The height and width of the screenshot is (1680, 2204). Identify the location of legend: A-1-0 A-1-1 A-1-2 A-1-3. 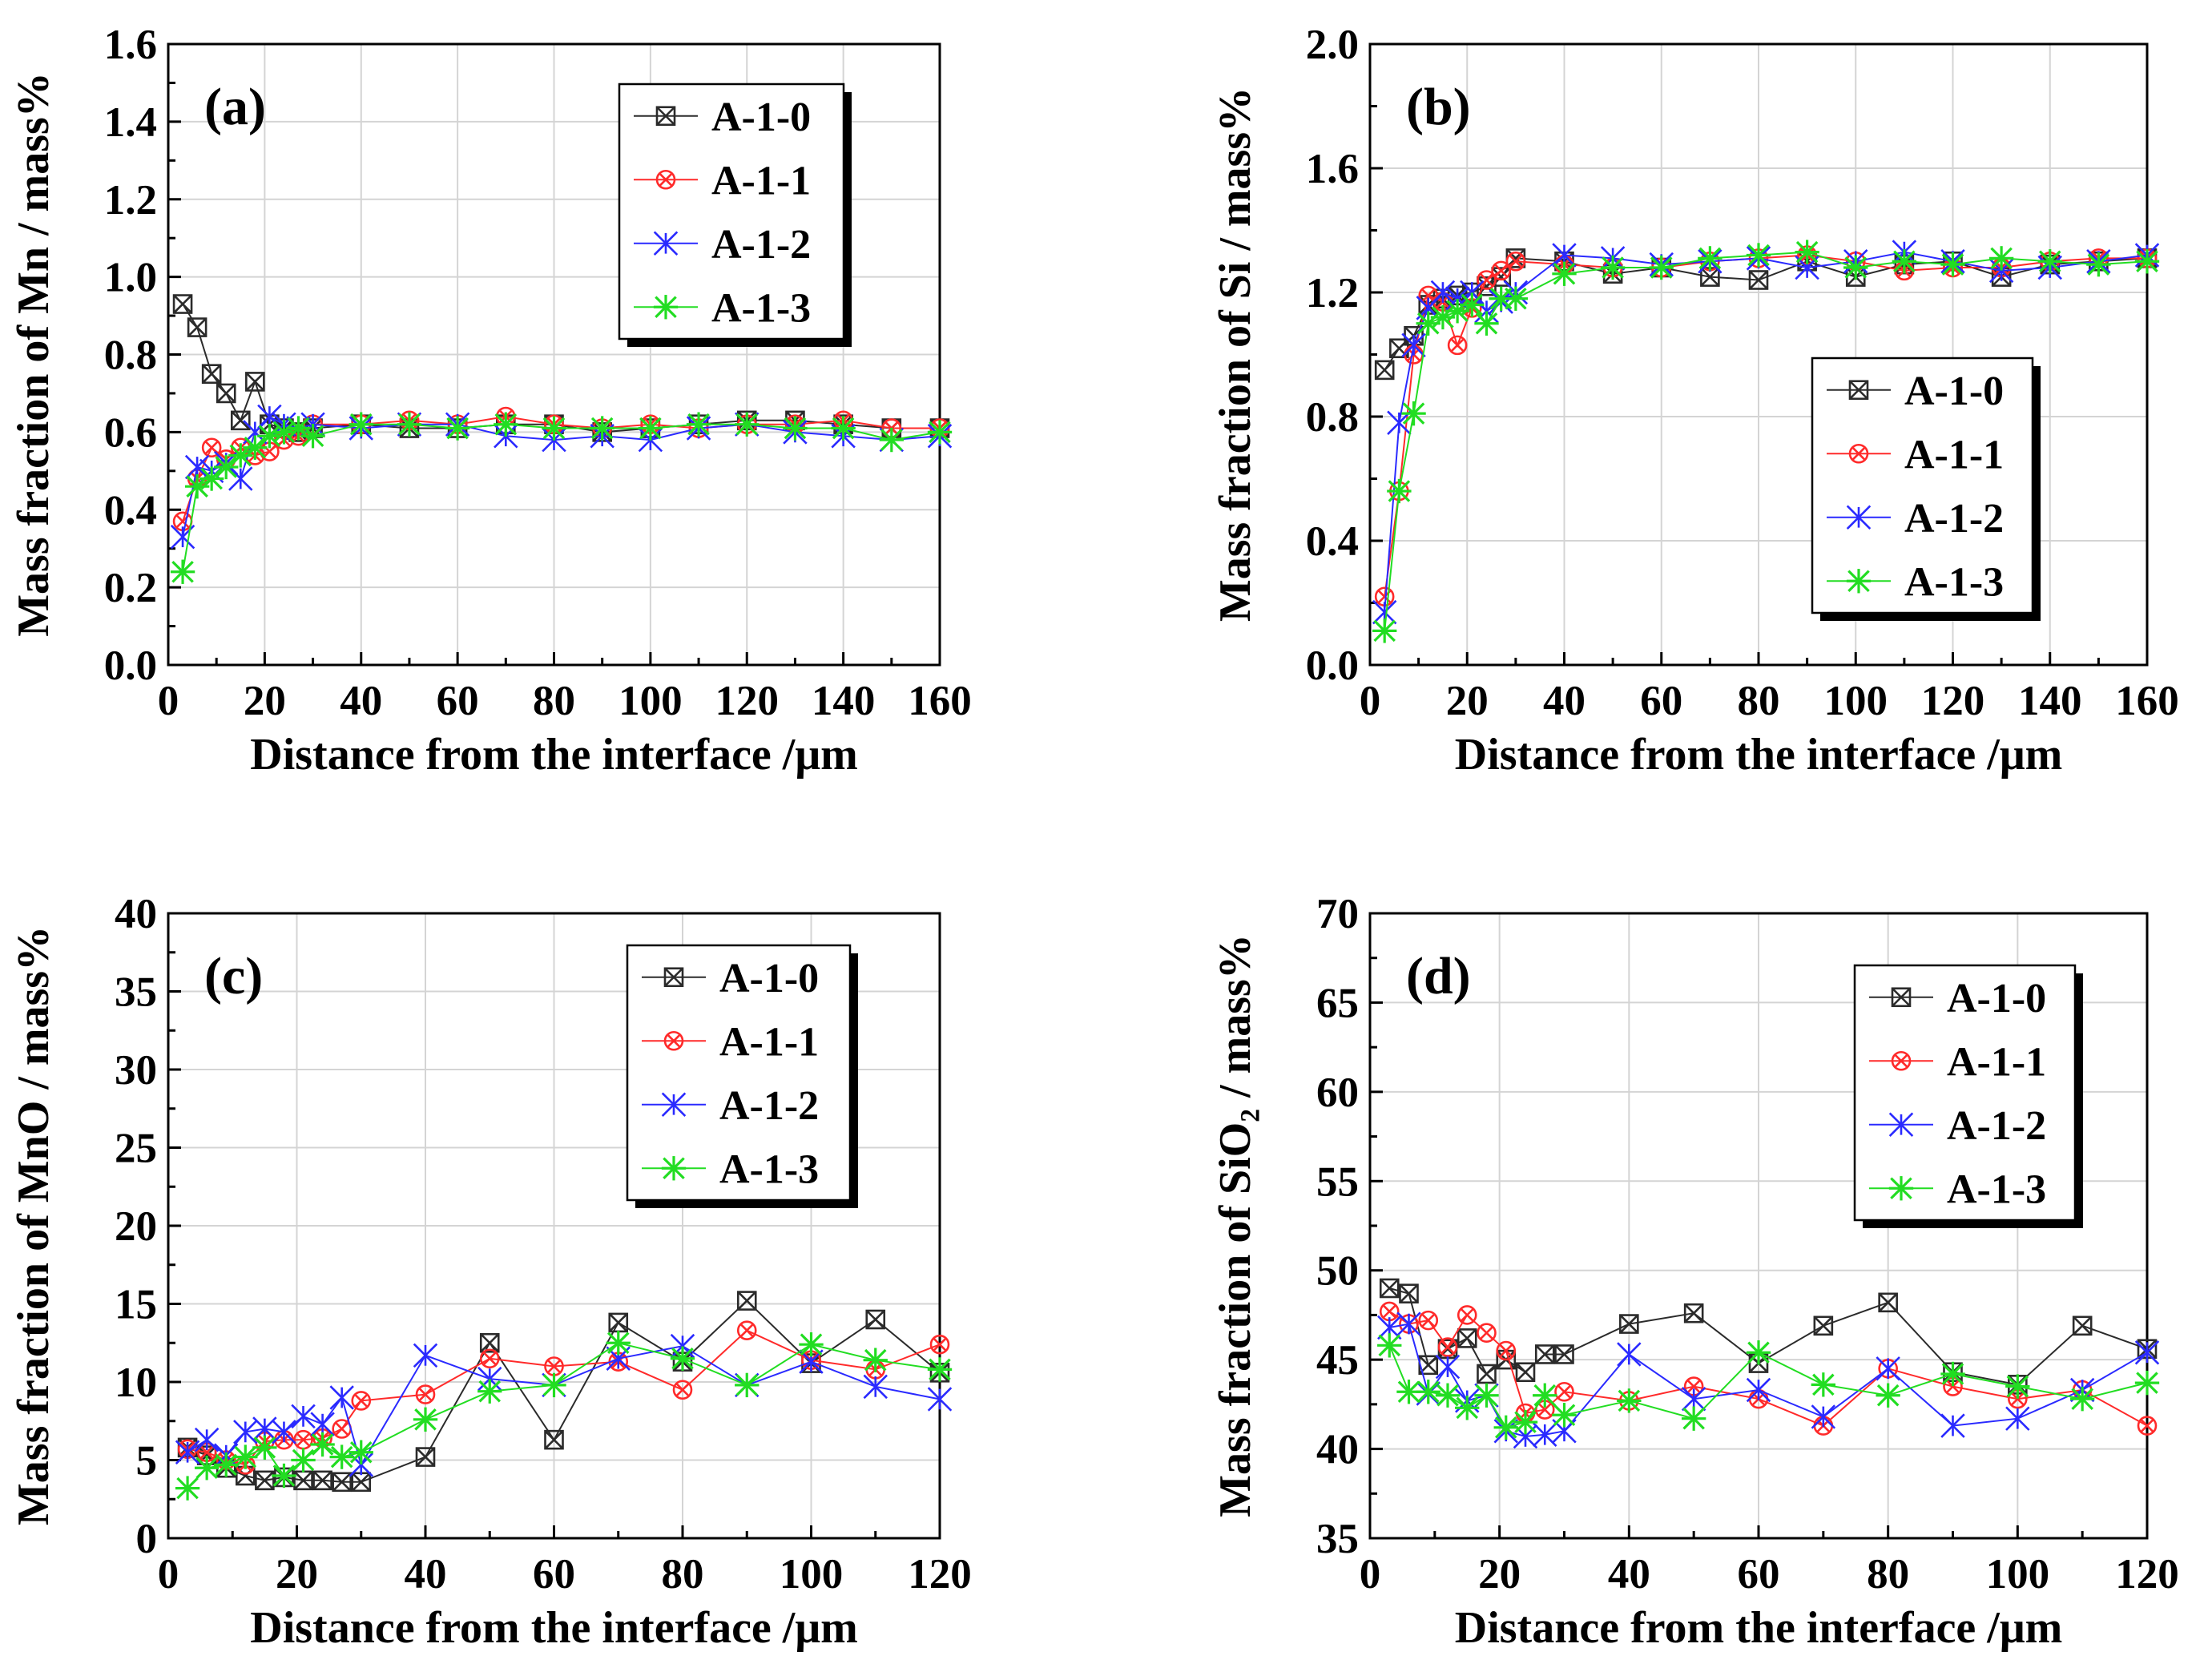
(742, 1076).